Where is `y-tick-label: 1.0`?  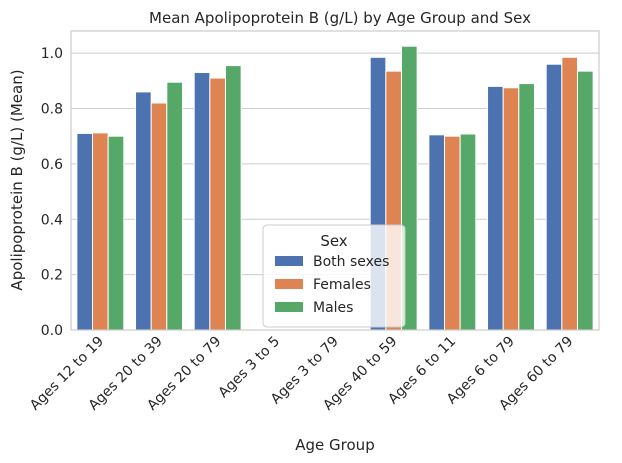 y-tick-label: 1.0 is located at coordinates (52, 54).